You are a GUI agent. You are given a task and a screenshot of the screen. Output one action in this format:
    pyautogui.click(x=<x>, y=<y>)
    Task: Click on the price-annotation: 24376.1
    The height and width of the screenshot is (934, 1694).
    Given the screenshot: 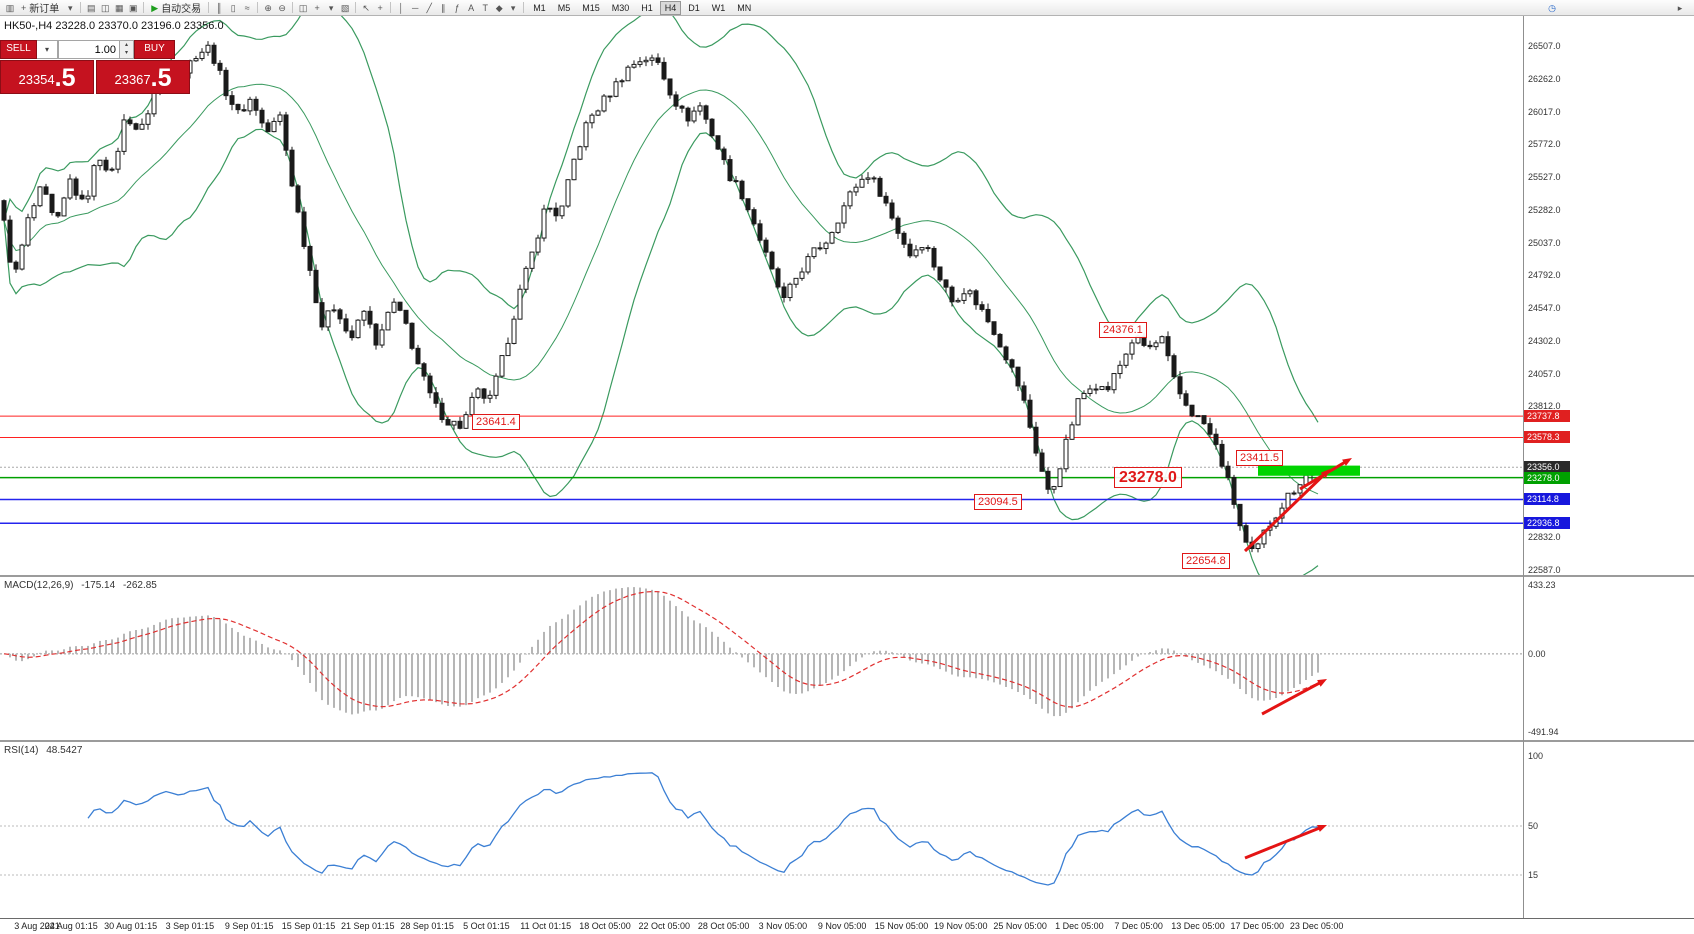 What is the action you would take?
    pyautogui.click(x=1123, y=330)
    